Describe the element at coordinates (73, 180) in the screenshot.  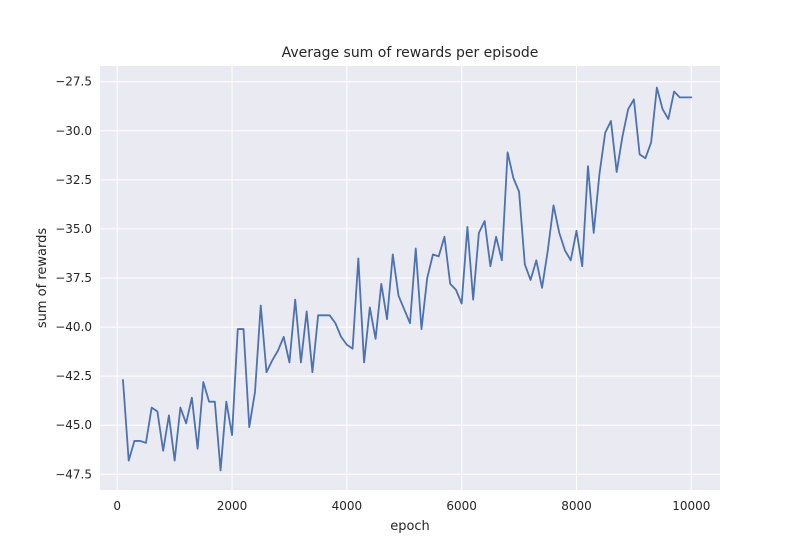
I see `y-tick-label: −32.5` at that location.